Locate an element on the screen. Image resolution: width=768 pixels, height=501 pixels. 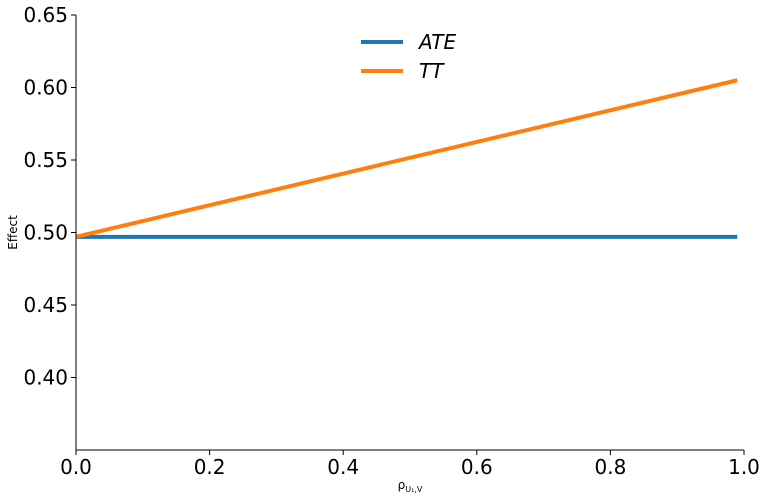
x-tick-label: 0.8 is located at coordinates (610, 467).